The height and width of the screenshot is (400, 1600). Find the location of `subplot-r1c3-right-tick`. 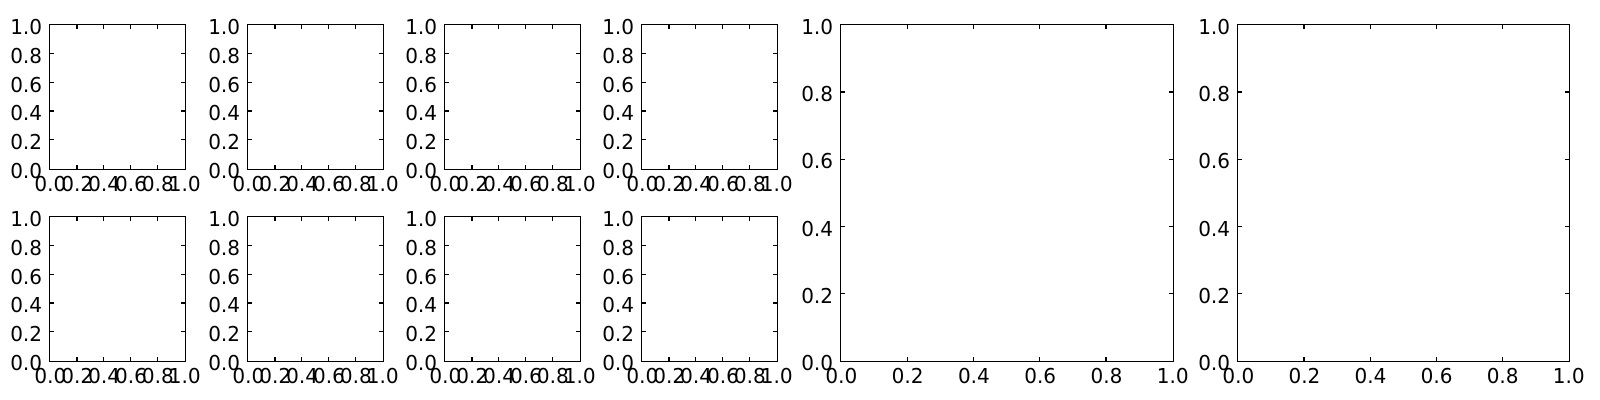

subplot-r1c3-right-tick is located at coordinates (578, 54).